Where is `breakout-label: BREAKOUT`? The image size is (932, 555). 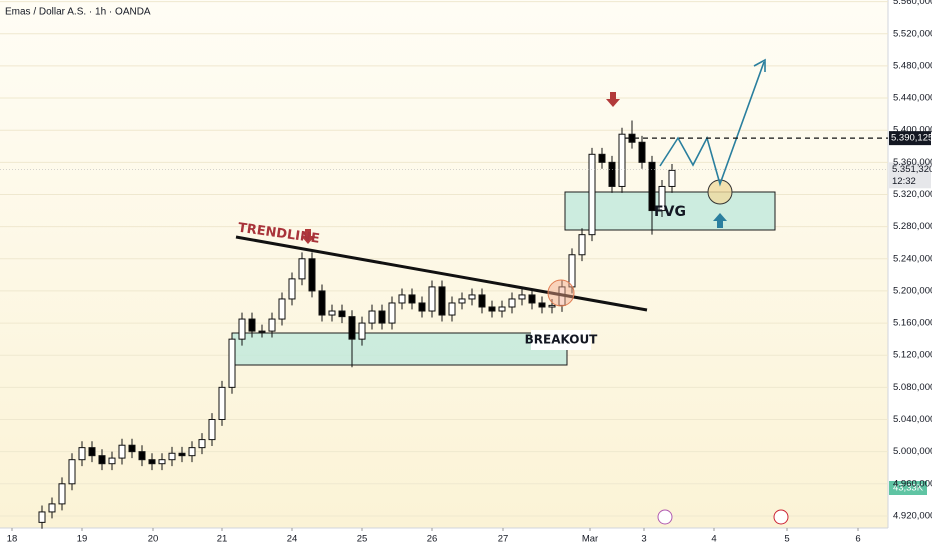
breakout-label: BREAKOUT is located at coordinates (562, 340).